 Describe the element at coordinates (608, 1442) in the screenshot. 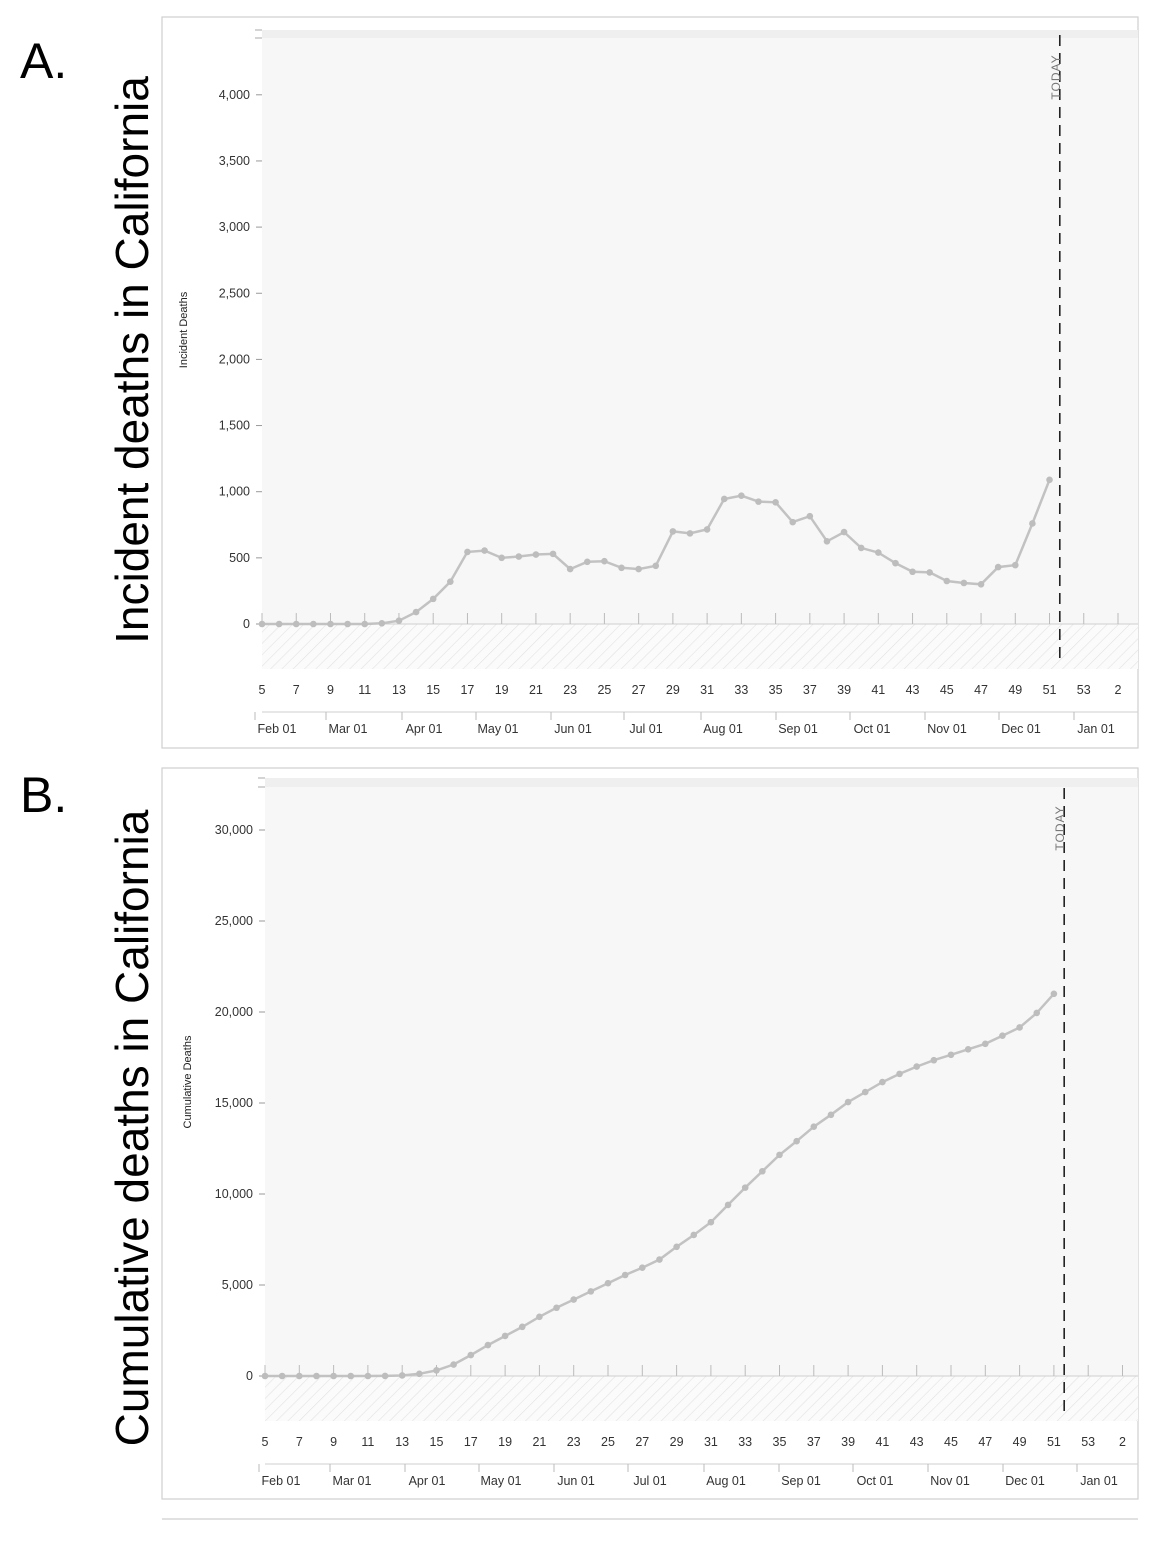

I see `x-tick-label: 25` at that location.